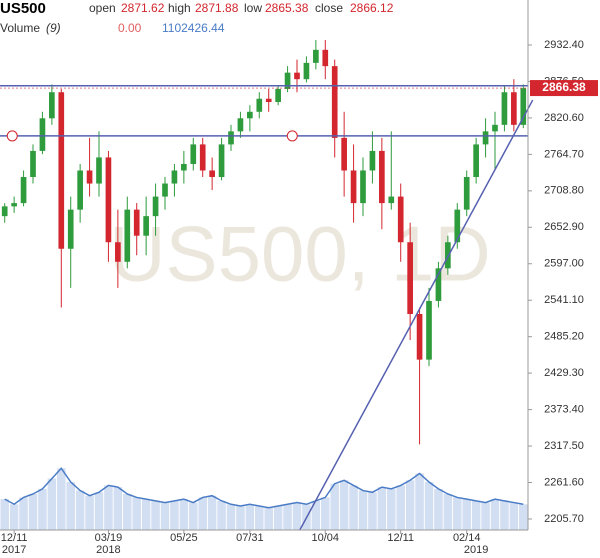  What do you see at coordinates (102, 8) in the screenshot?
I see `open-label: open` at bounding box center [102, 8].